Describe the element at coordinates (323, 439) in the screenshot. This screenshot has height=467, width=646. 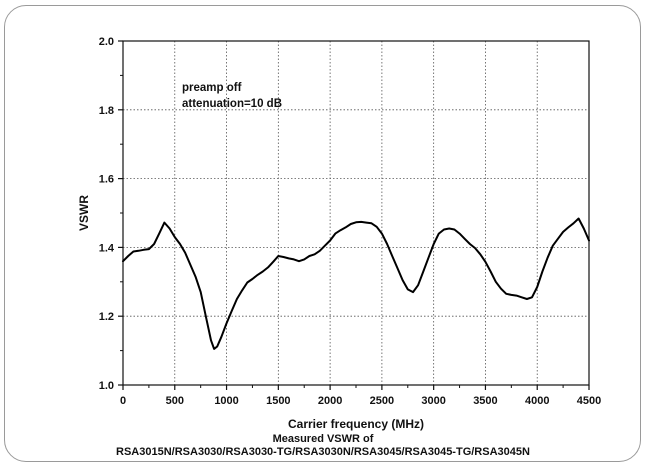
I see `caption-line-1: Measured VSWR of` at that location.